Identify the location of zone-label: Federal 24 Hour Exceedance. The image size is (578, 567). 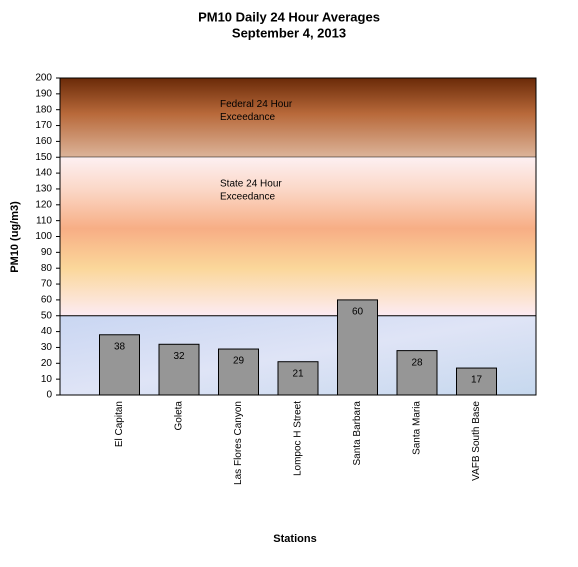
(256, 111).